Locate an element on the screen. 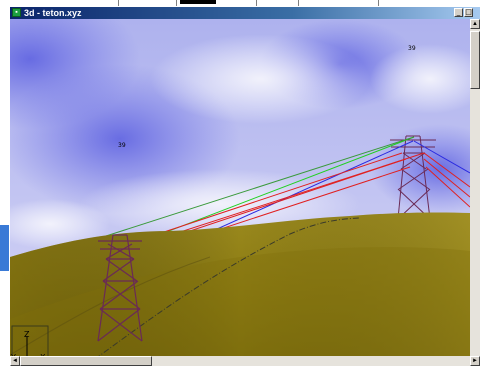 Image resolution: width=480 pixels, height=366 pixels. near-tower is located at coordinates (120, 288).